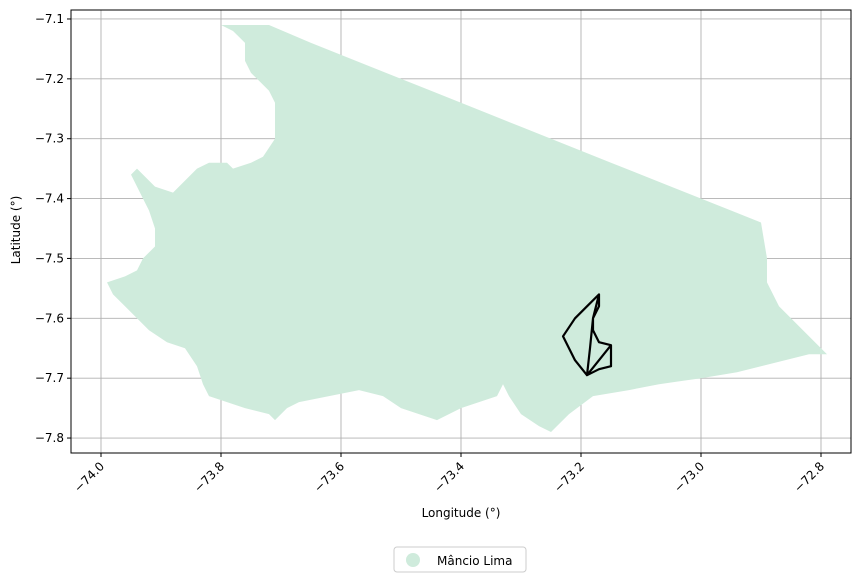  What do you see at coordinates (49, 258) in the screenshot?
I see `y-tick-label: −7.5` at bounding box center [49, 258].